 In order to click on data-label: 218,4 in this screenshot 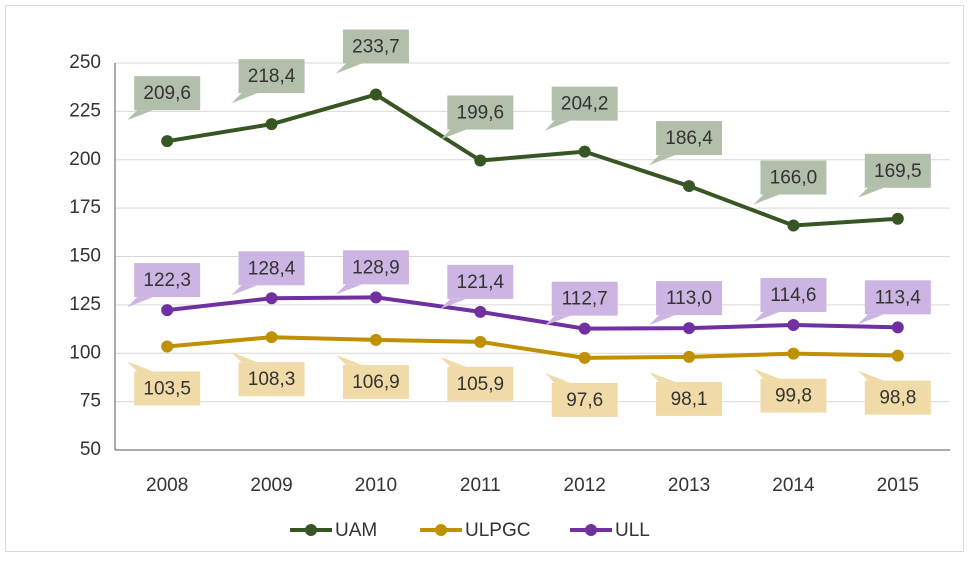, I will do `click(272, 76)`.